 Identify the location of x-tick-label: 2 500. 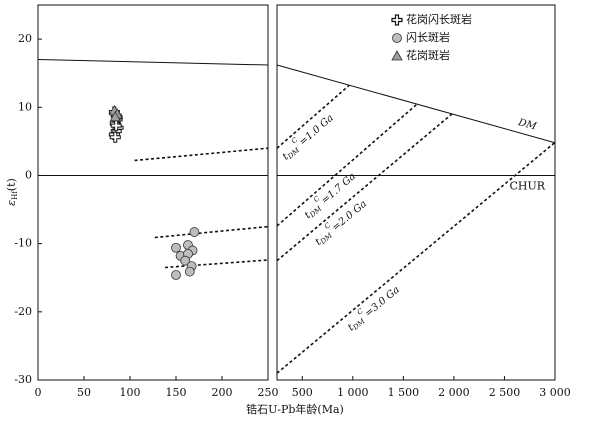
(505, 392).